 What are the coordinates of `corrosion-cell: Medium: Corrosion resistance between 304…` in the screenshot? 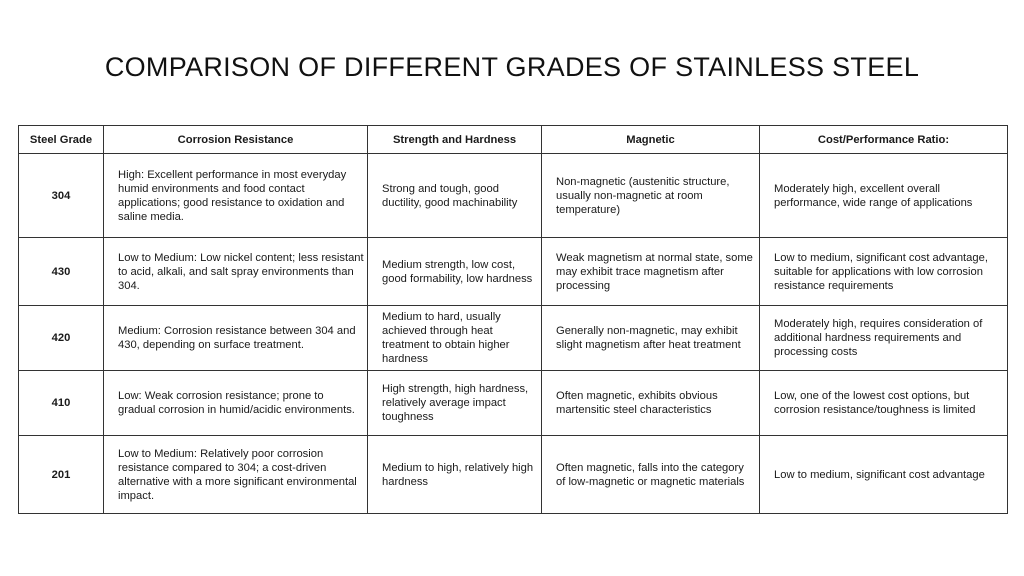 It's located at (235, 338).